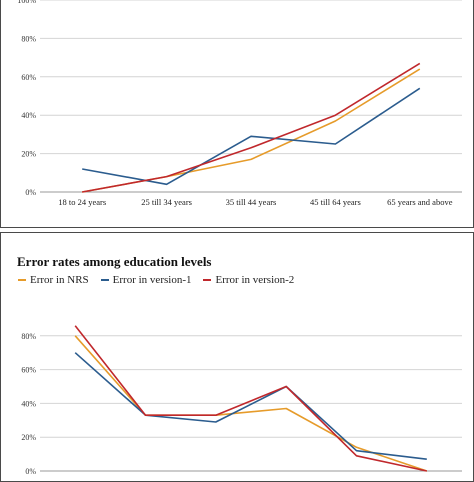 This screenshot has height=482, width=474. I want to click on bottom-y-tick-label: 80%, so click(28, 336).